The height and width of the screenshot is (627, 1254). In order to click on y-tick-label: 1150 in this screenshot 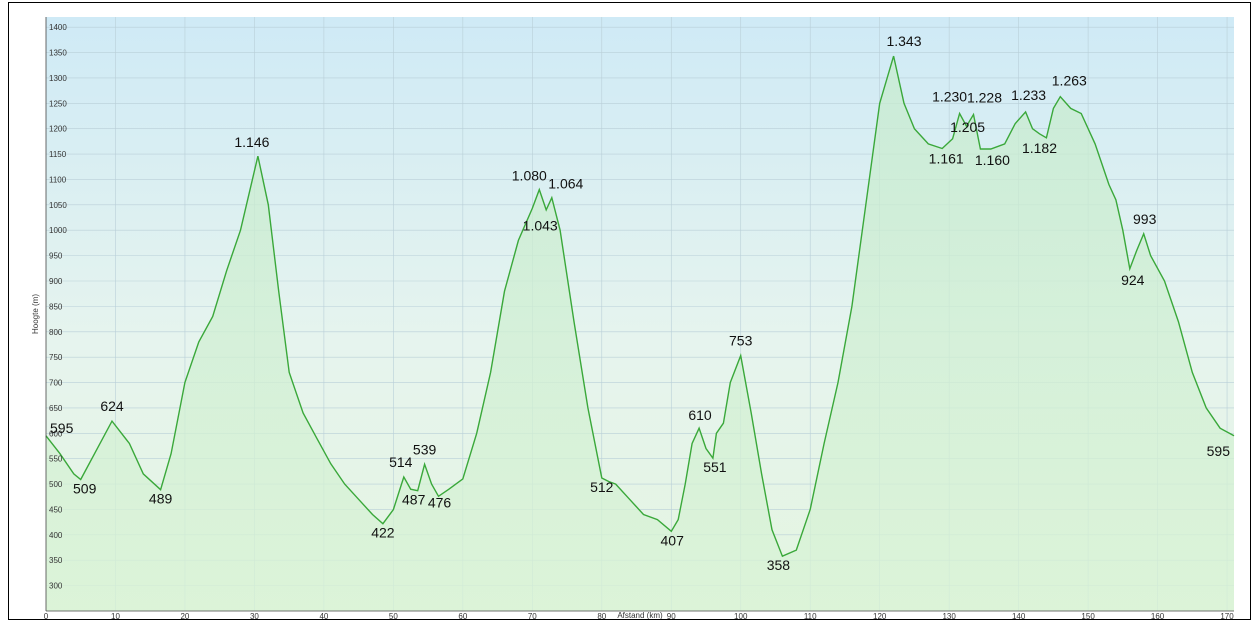, I will do `click(58, 154)`.